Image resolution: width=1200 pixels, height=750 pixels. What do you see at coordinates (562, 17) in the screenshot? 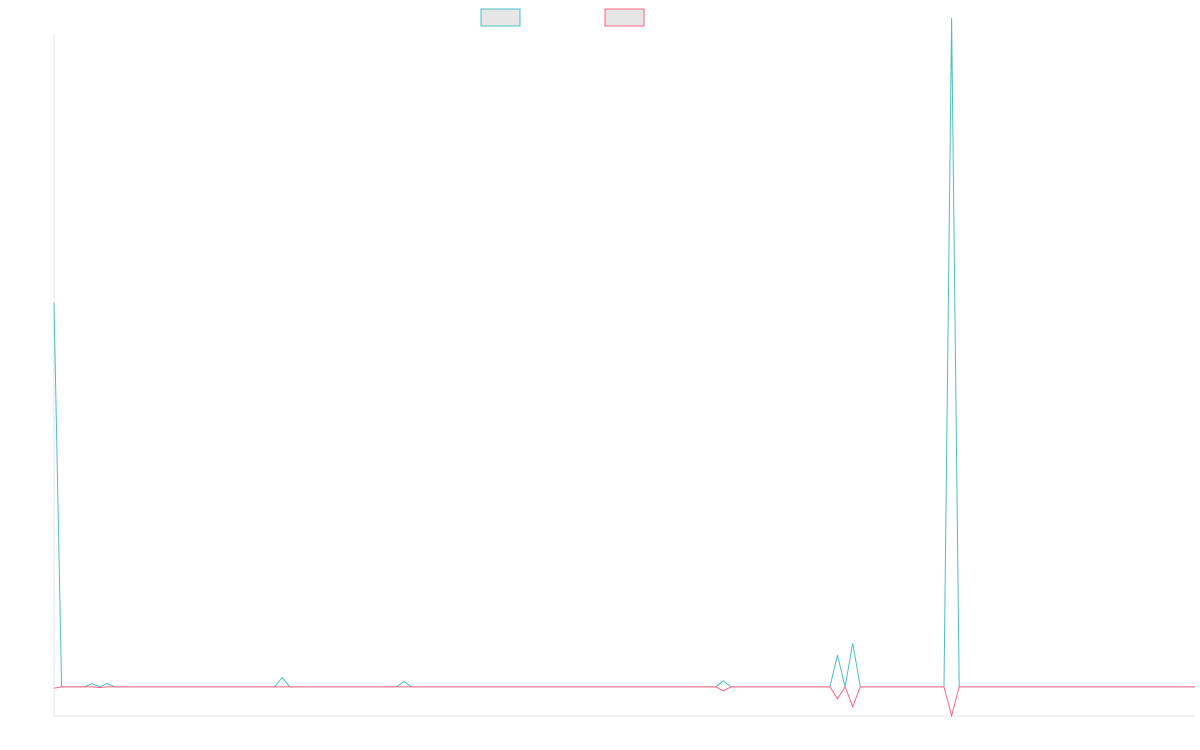
I see `legend` at bounding box center [562, 17].